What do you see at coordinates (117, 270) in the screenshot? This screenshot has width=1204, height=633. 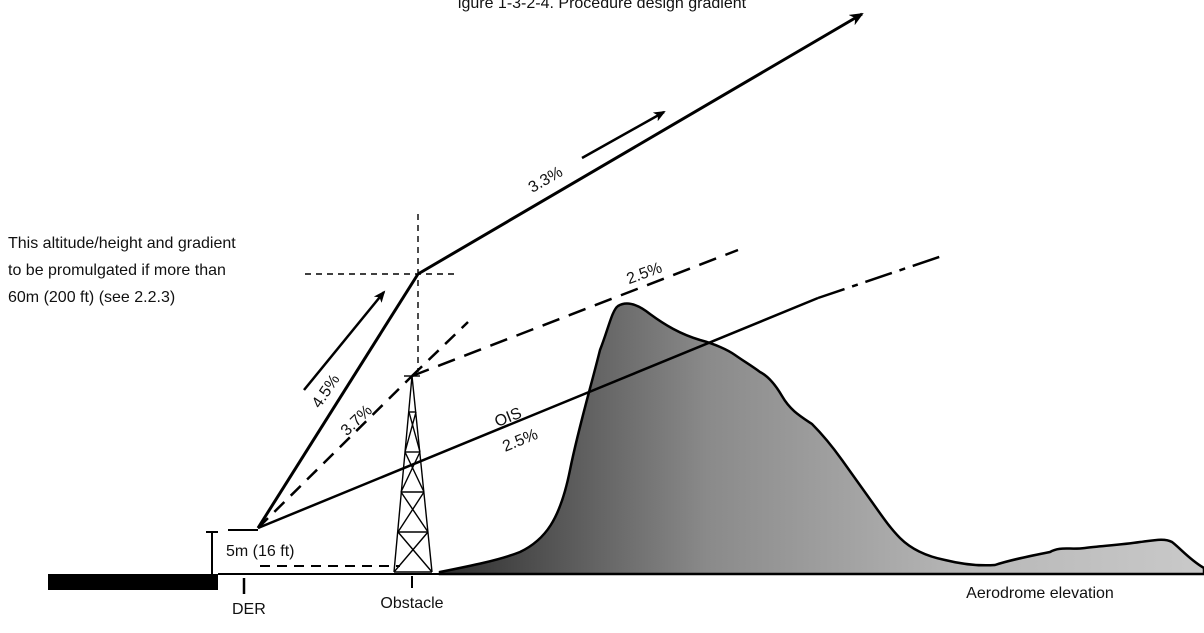 I see `annotation-line-2: to be promulgated if more than` at bounding box center [117, 270].